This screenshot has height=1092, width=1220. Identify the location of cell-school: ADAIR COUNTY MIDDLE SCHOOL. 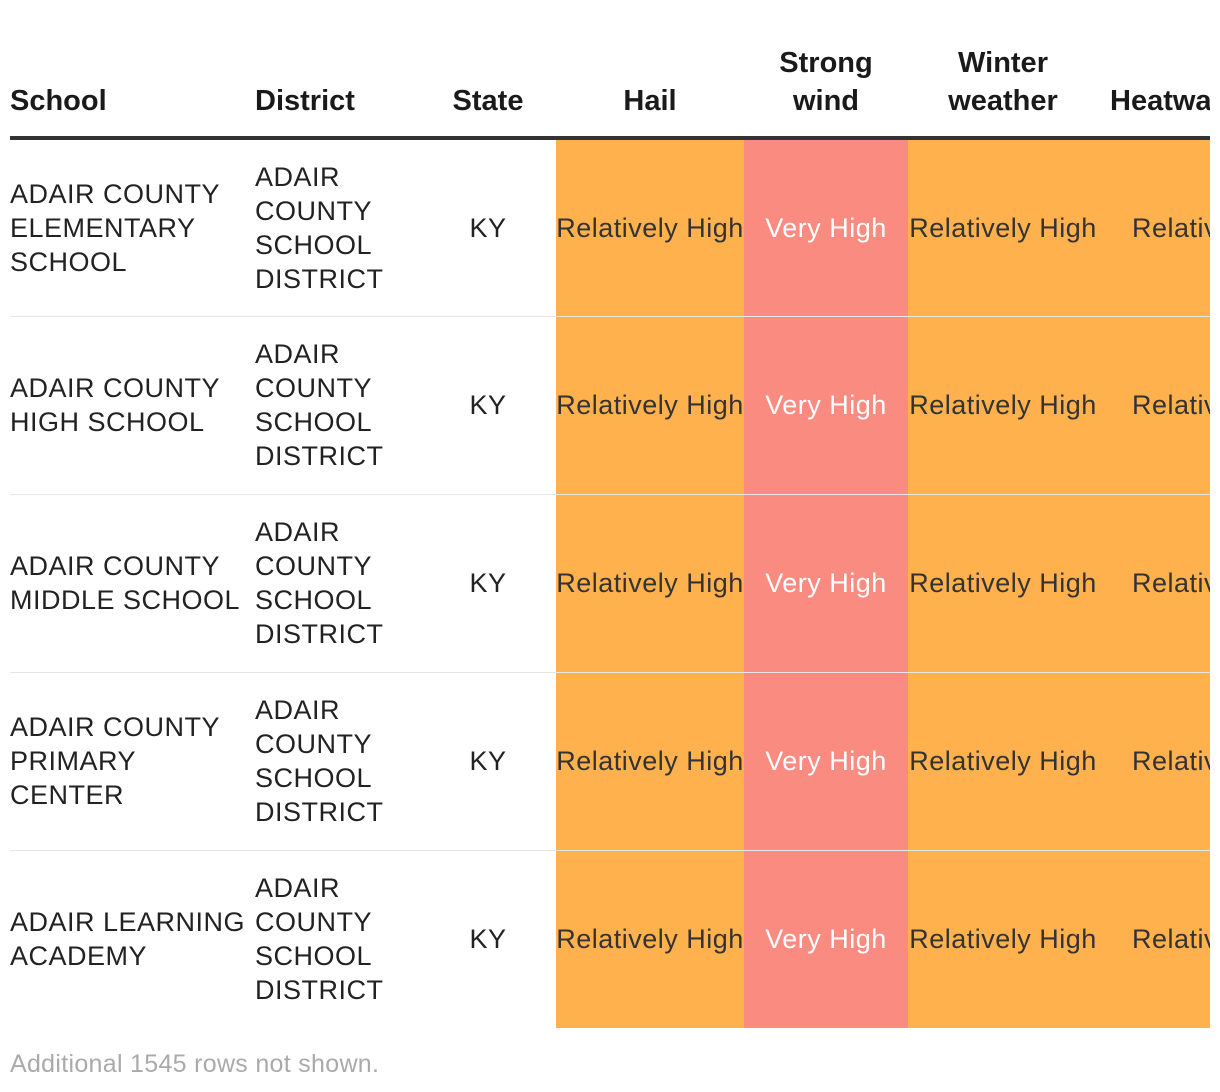
(132, 583).